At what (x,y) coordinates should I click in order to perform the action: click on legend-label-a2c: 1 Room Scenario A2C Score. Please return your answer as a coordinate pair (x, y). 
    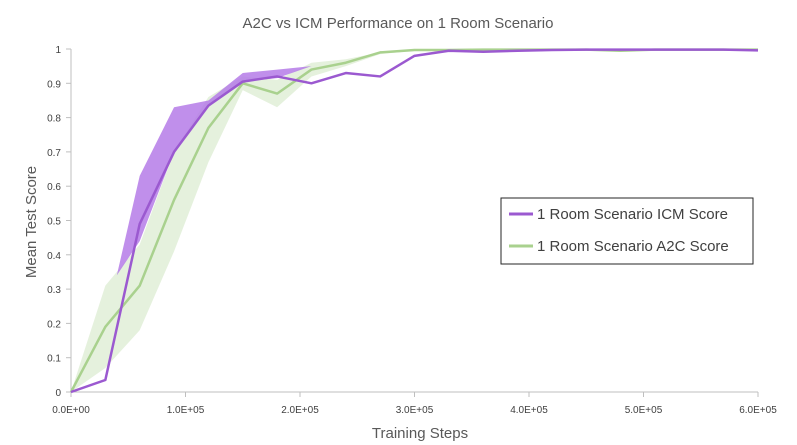
    Looking at the image, I should click on (633, 246).